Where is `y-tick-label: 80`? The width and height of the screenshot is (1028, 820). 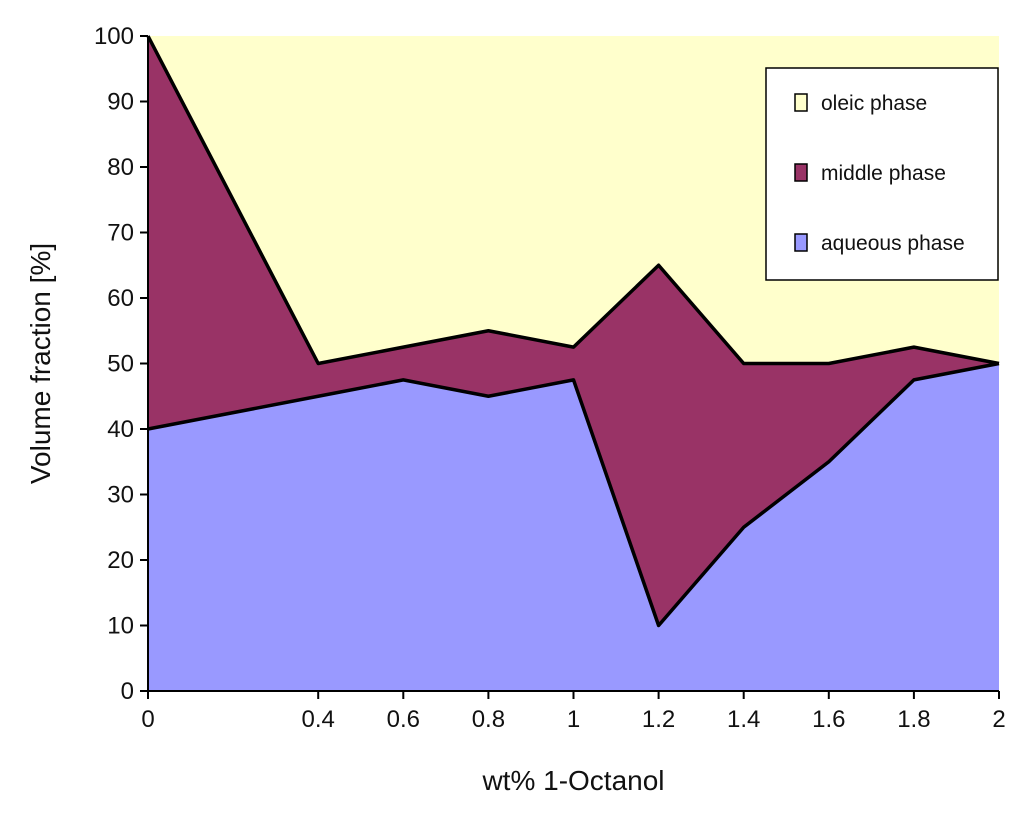
y-tick-label: 80 is located at coordinates (120, 167).